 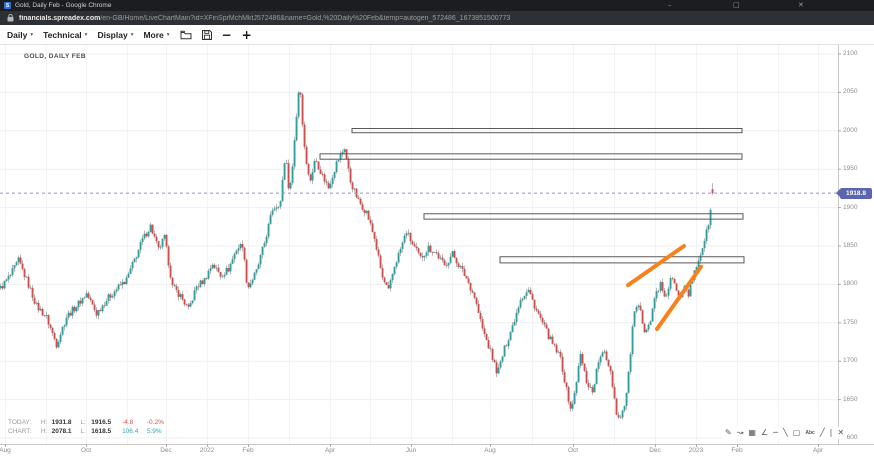 What do you see at coordinates (246, 34) in the screenshot?
I see `zoom-in-button: +` at bounding box center [246, 34].